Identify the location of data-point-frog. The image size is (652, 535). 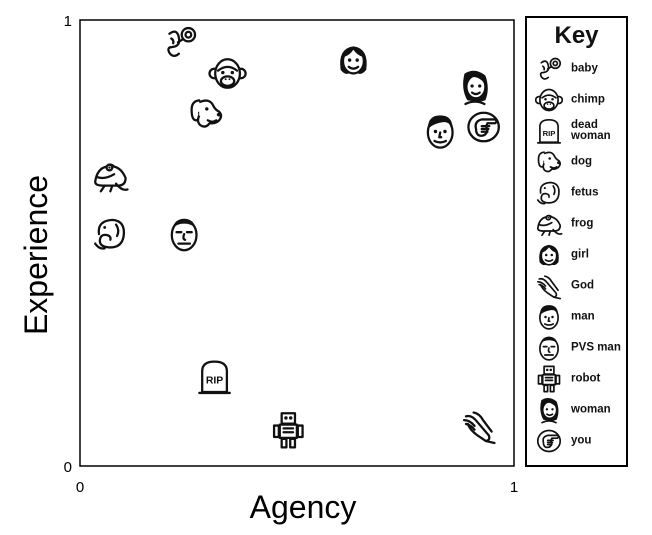
(111, 178).